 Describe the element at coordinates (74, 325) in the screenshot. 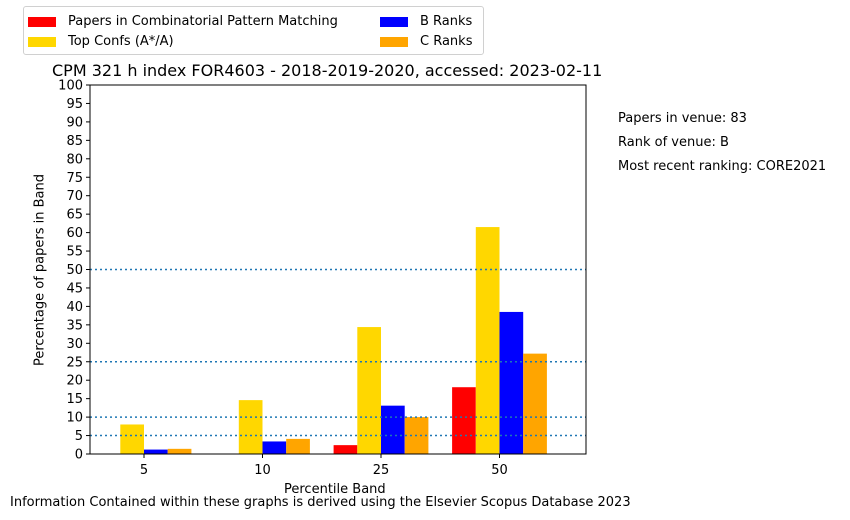

I see `y-tick-label-35: 35` at that location.